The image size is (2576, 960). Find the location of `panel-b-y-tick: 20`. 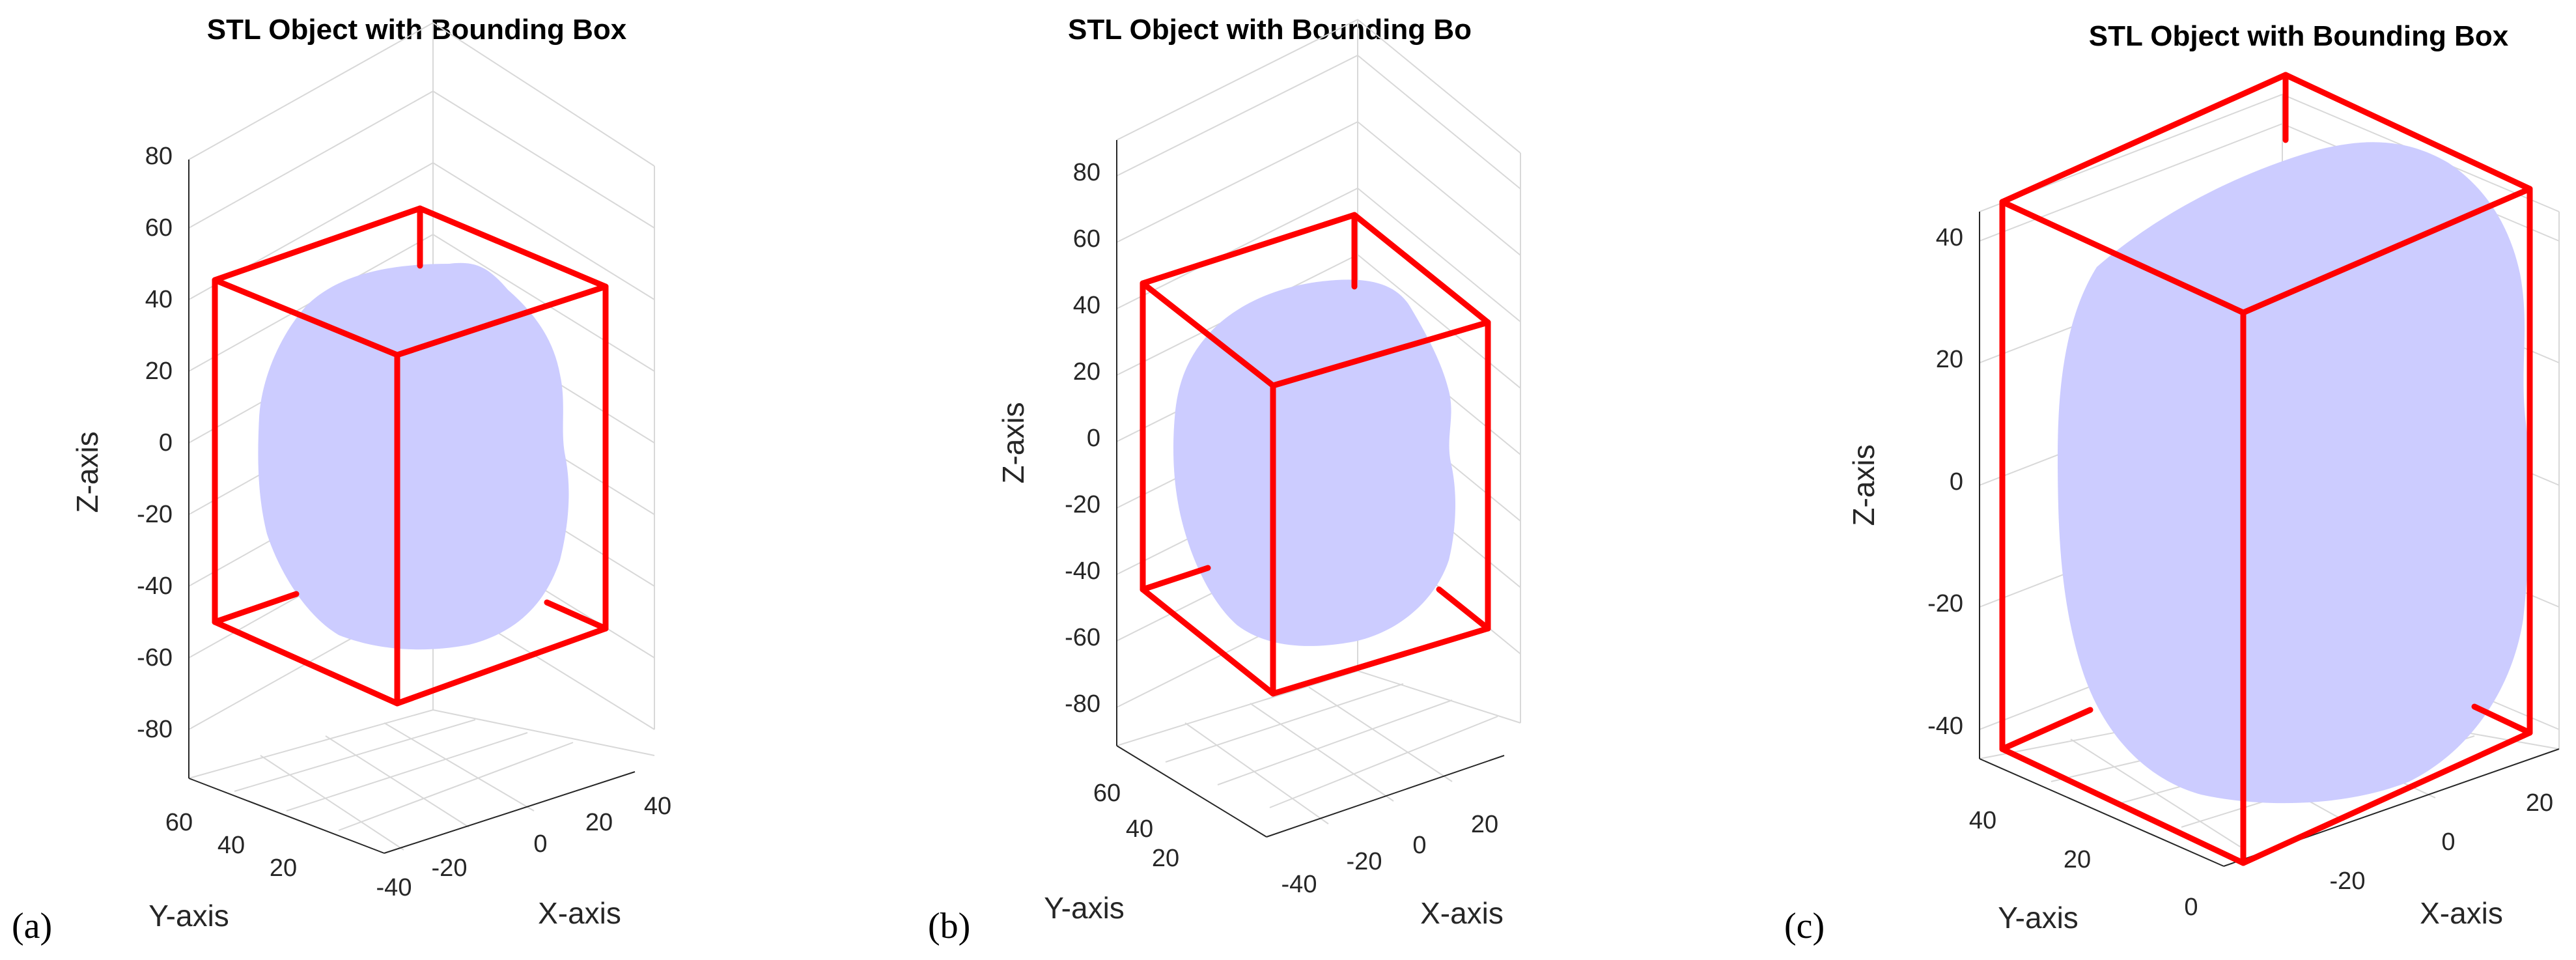

panel-b-y-tick: 20 is located at coordinates (1165, 858).